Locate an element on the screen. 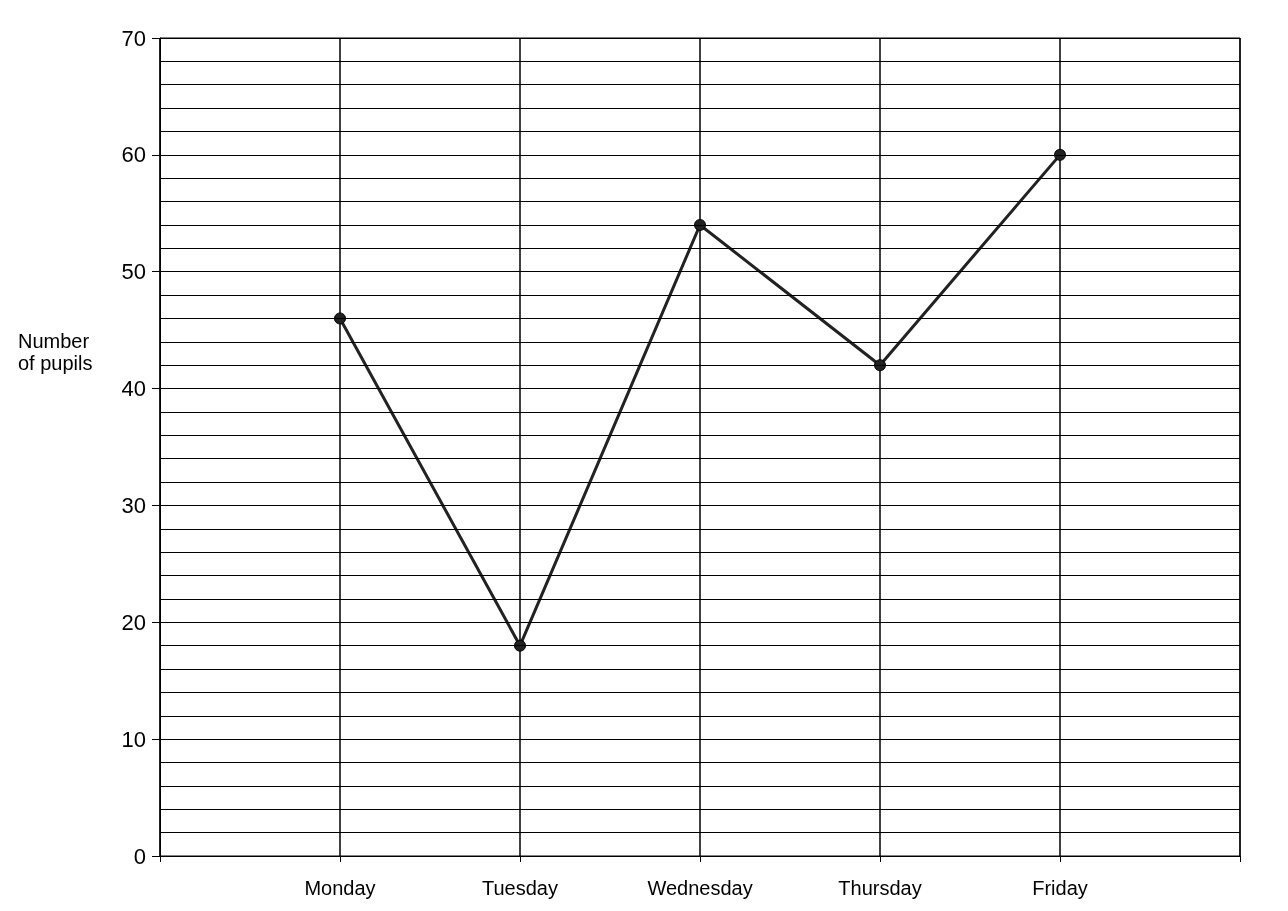  y-tick-label: 40 is located at coordinates (133, 389).